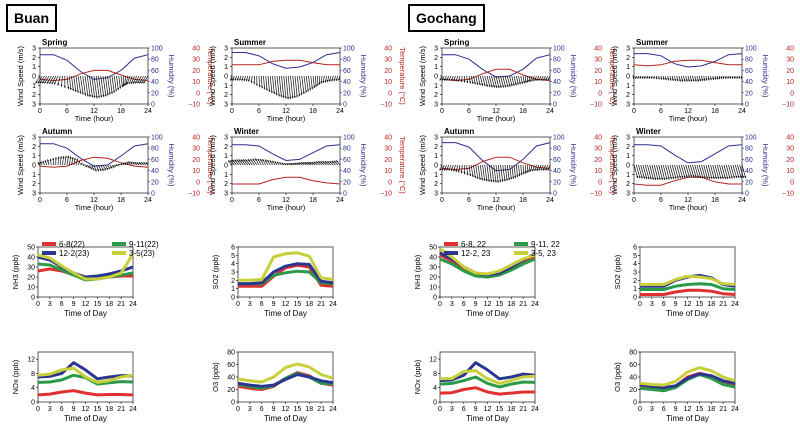 This screenshot has width=800, height=437. I want to click on wind-tick-label: 1, so click(34, 175).